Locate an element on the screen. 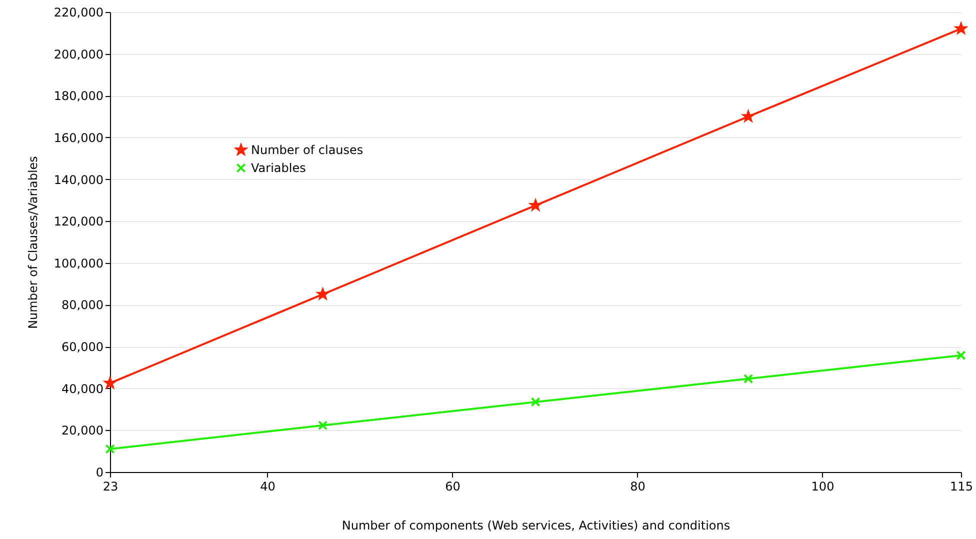 The height and width of the screenshot is (539, 976). y-tick-label: 200,000 is located at coordinates (79, 54).